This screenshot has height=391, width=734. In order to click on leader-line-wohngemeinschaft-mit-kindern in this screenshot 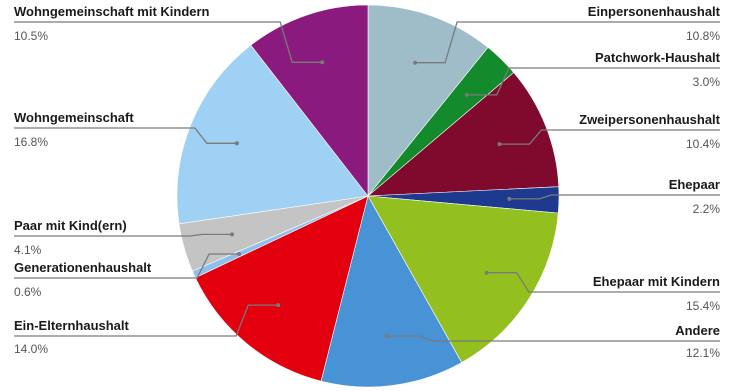, I will do `click(168, 42)`.